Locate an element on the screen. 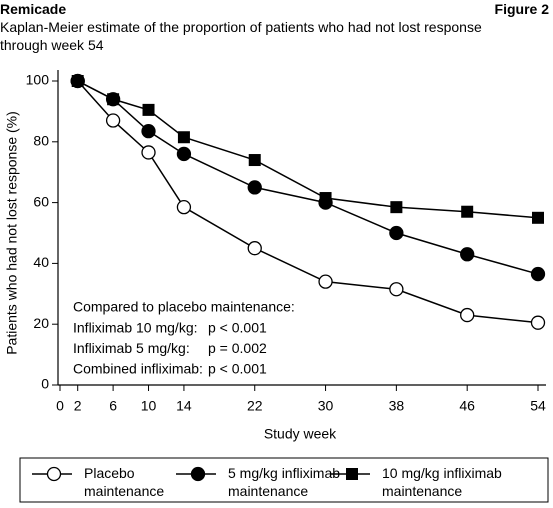  annotation-p: p = 0.002 is located at coordinates (237, 348).